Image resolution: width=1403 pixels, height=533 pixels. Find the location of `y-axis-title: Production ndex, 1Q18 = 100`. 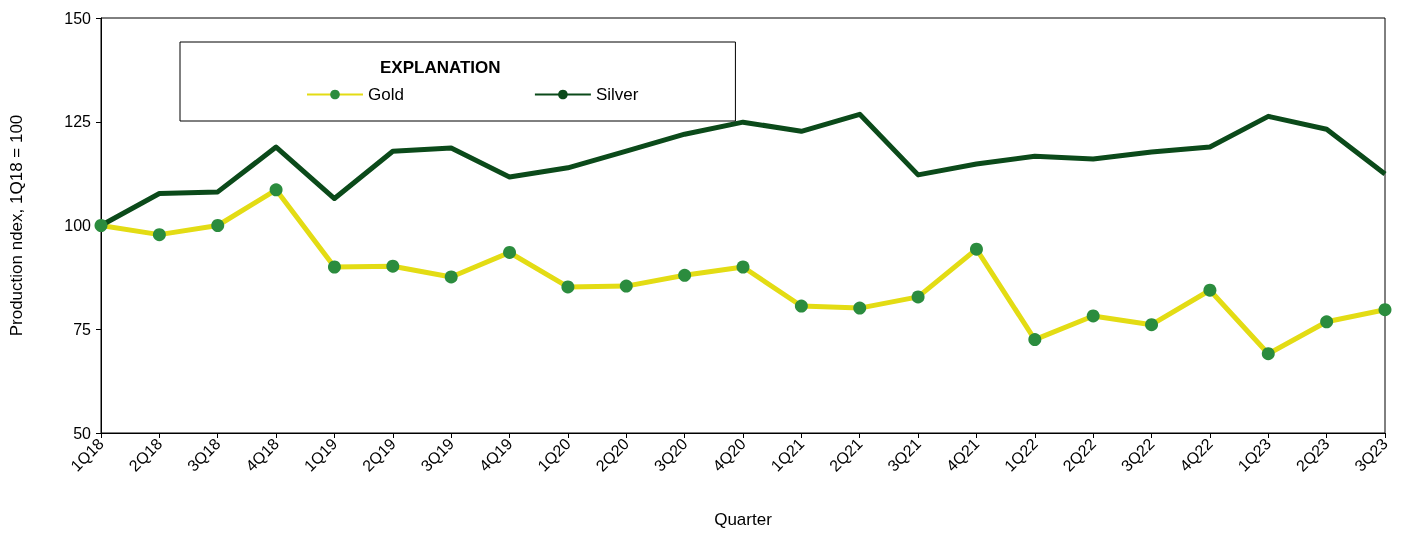

y-axis-title: Production ndex, 1Q18 = 100 is located at coordinates (16, 225).